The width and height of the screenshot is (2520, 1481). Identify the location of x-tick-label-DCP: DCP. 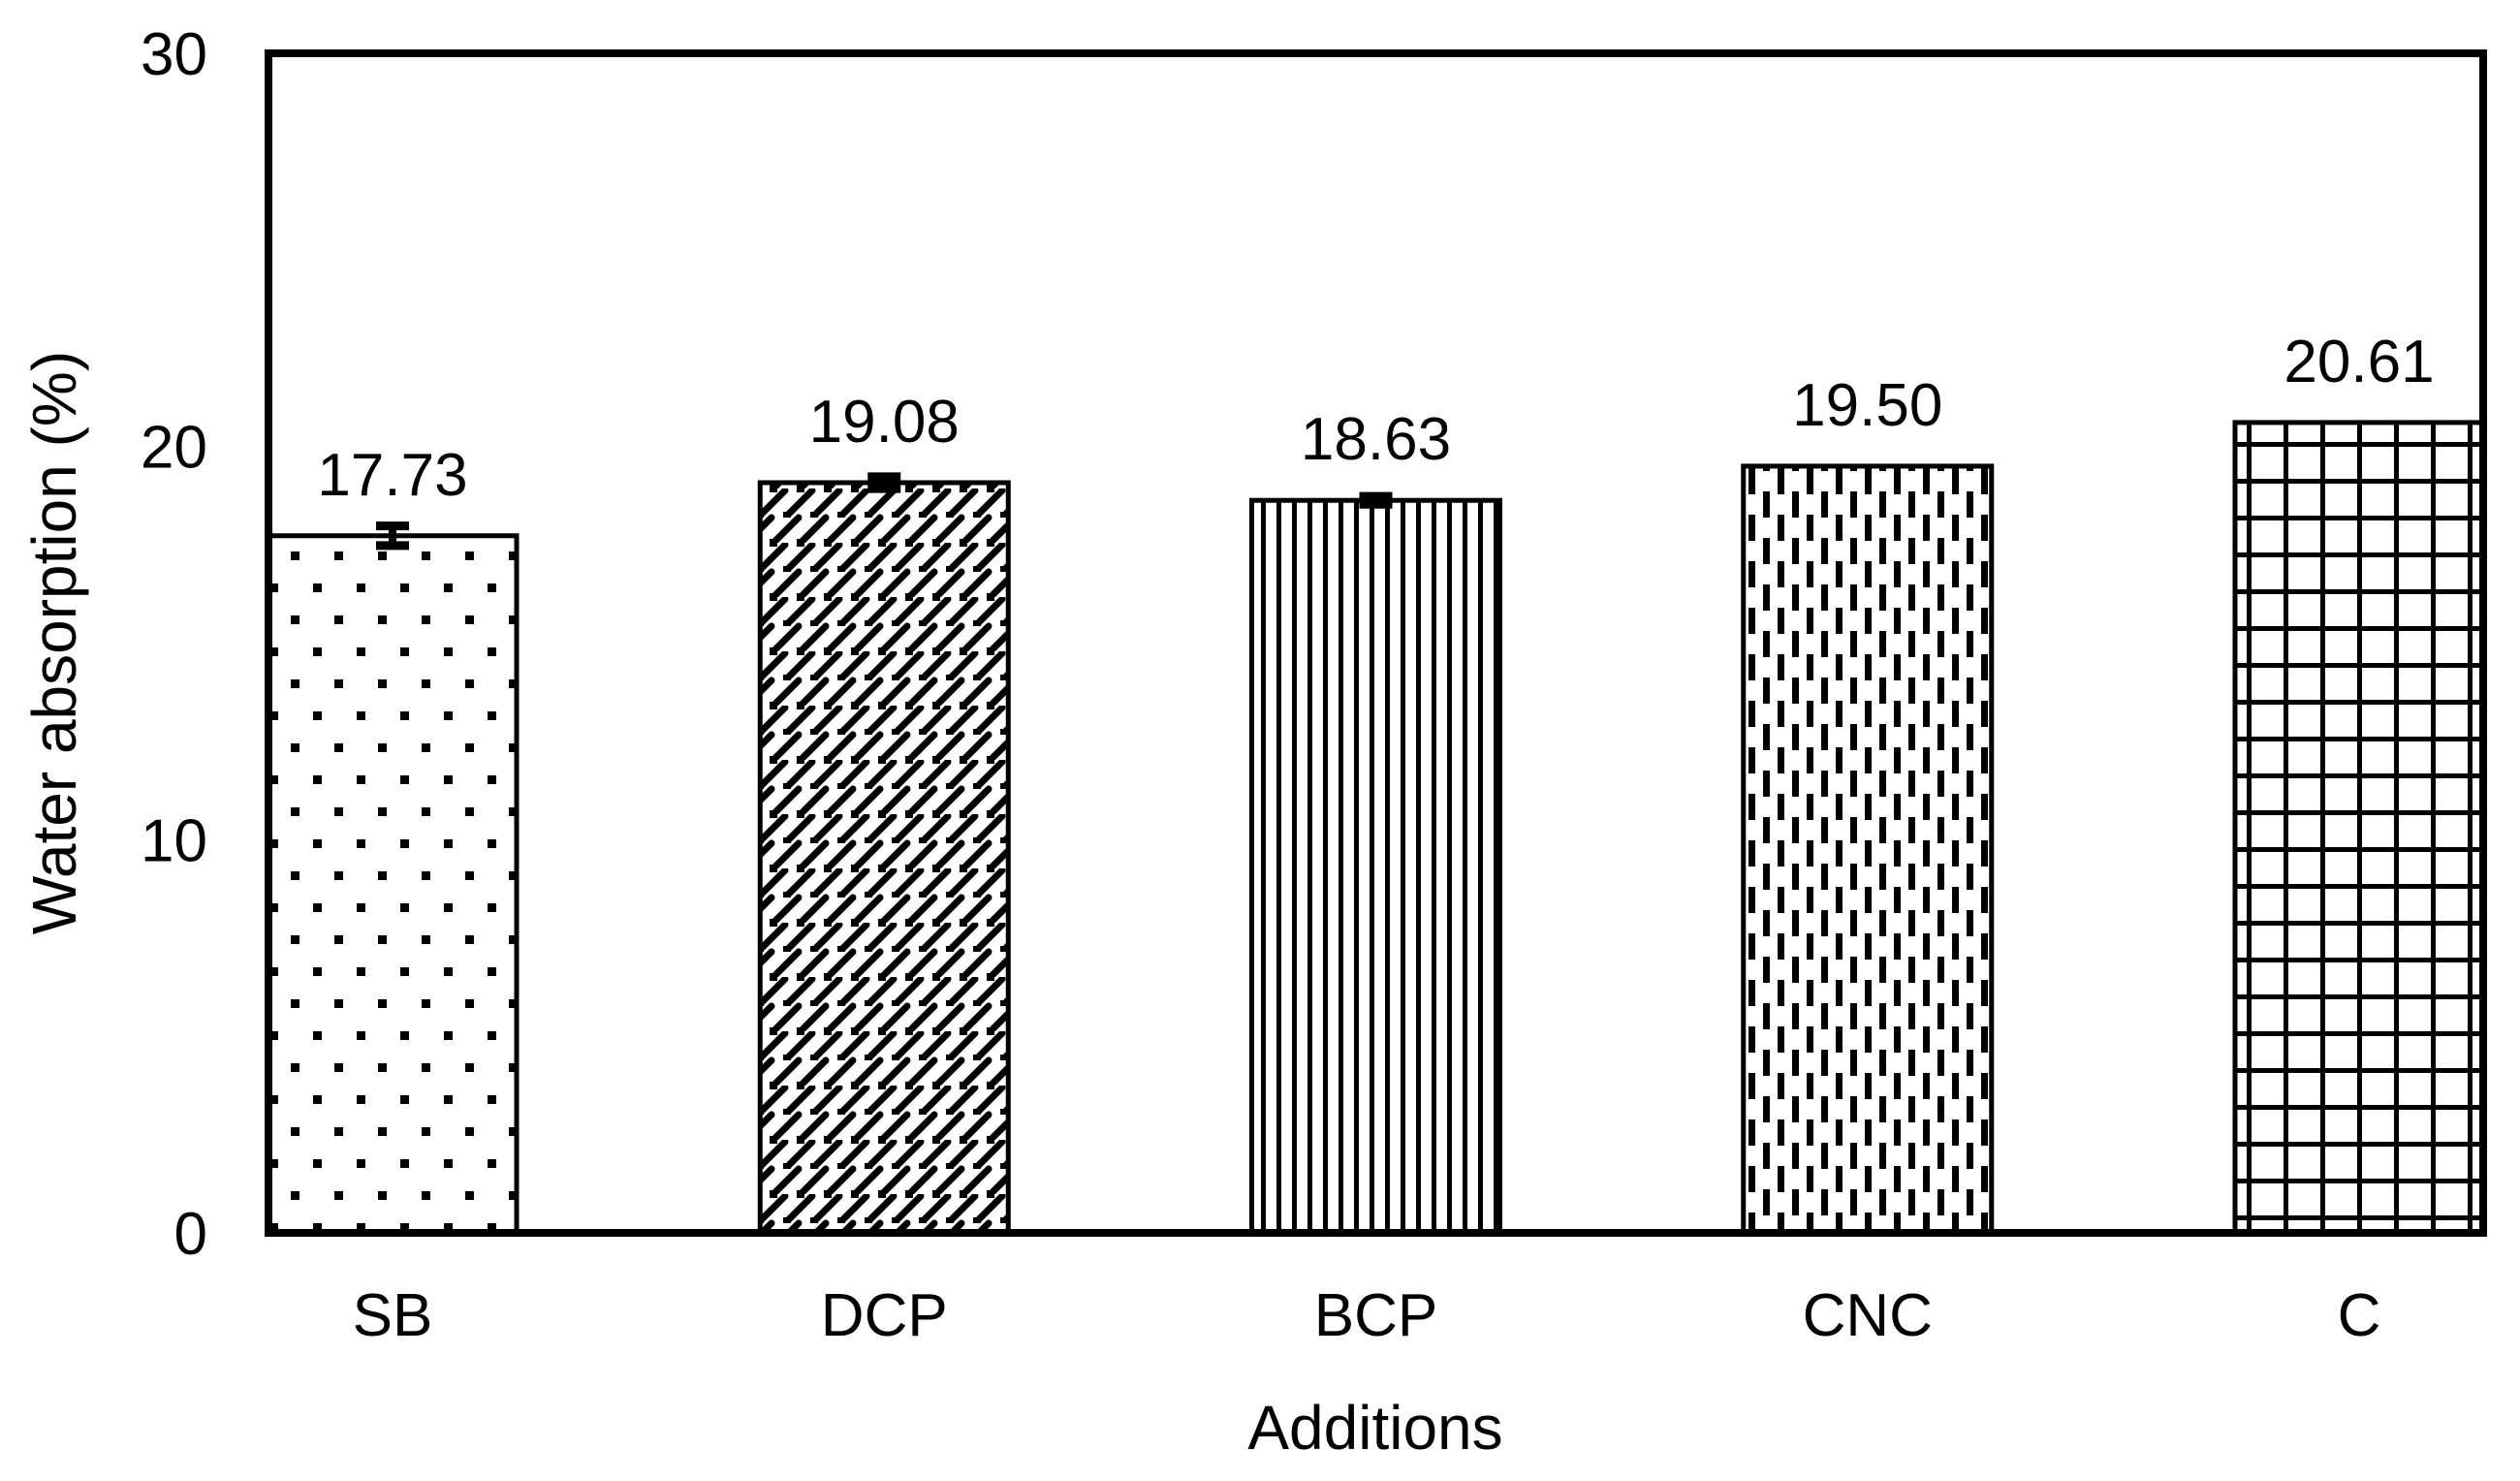
(885, 1315).